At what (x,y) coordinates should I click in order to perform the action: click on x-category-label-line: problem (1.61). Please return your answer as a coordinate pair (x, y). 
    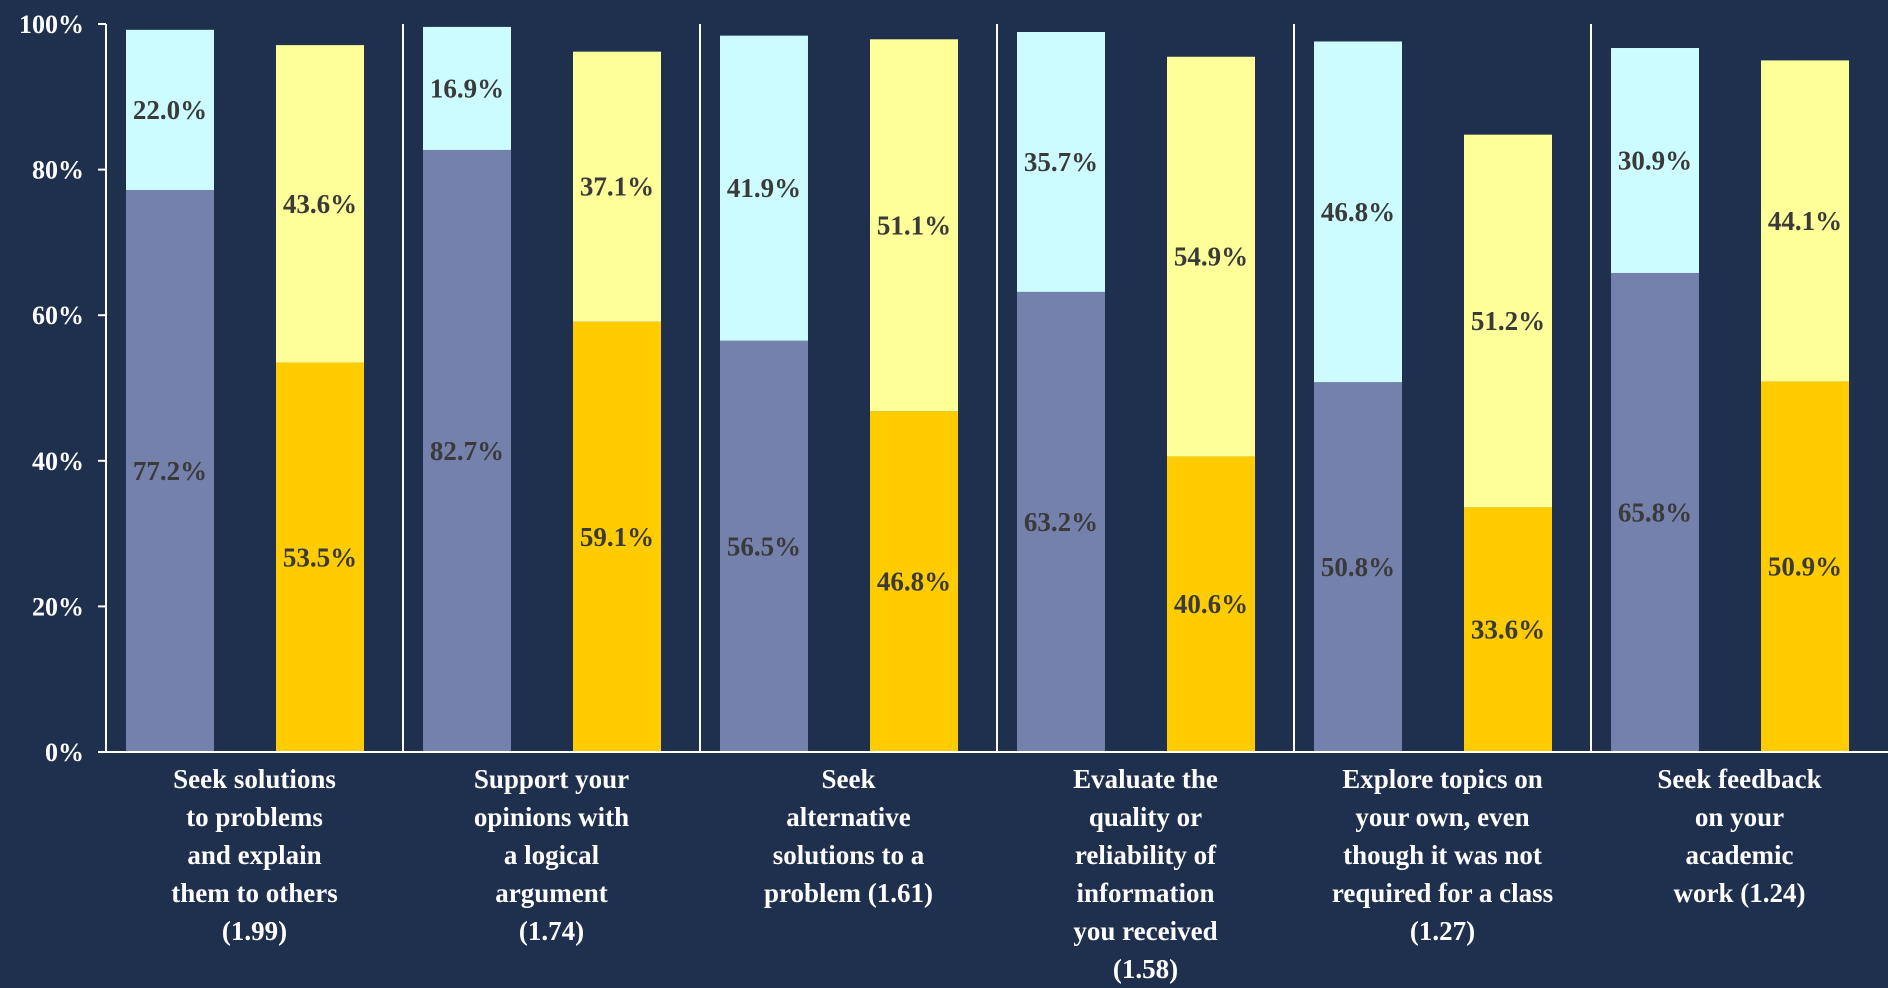
    Looking at the image, I should click on (848, 893).